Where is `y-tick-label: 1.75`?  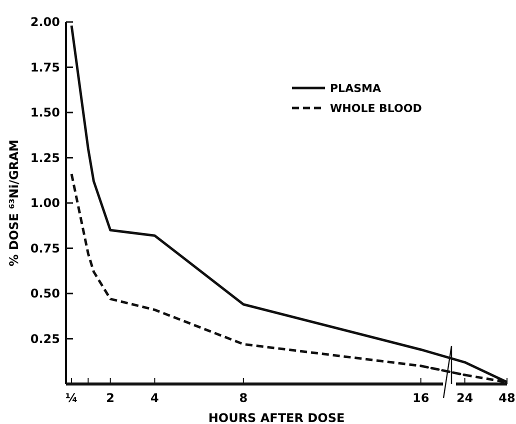
y-tick-label: 1.75 is located at coordinates (45, 67).